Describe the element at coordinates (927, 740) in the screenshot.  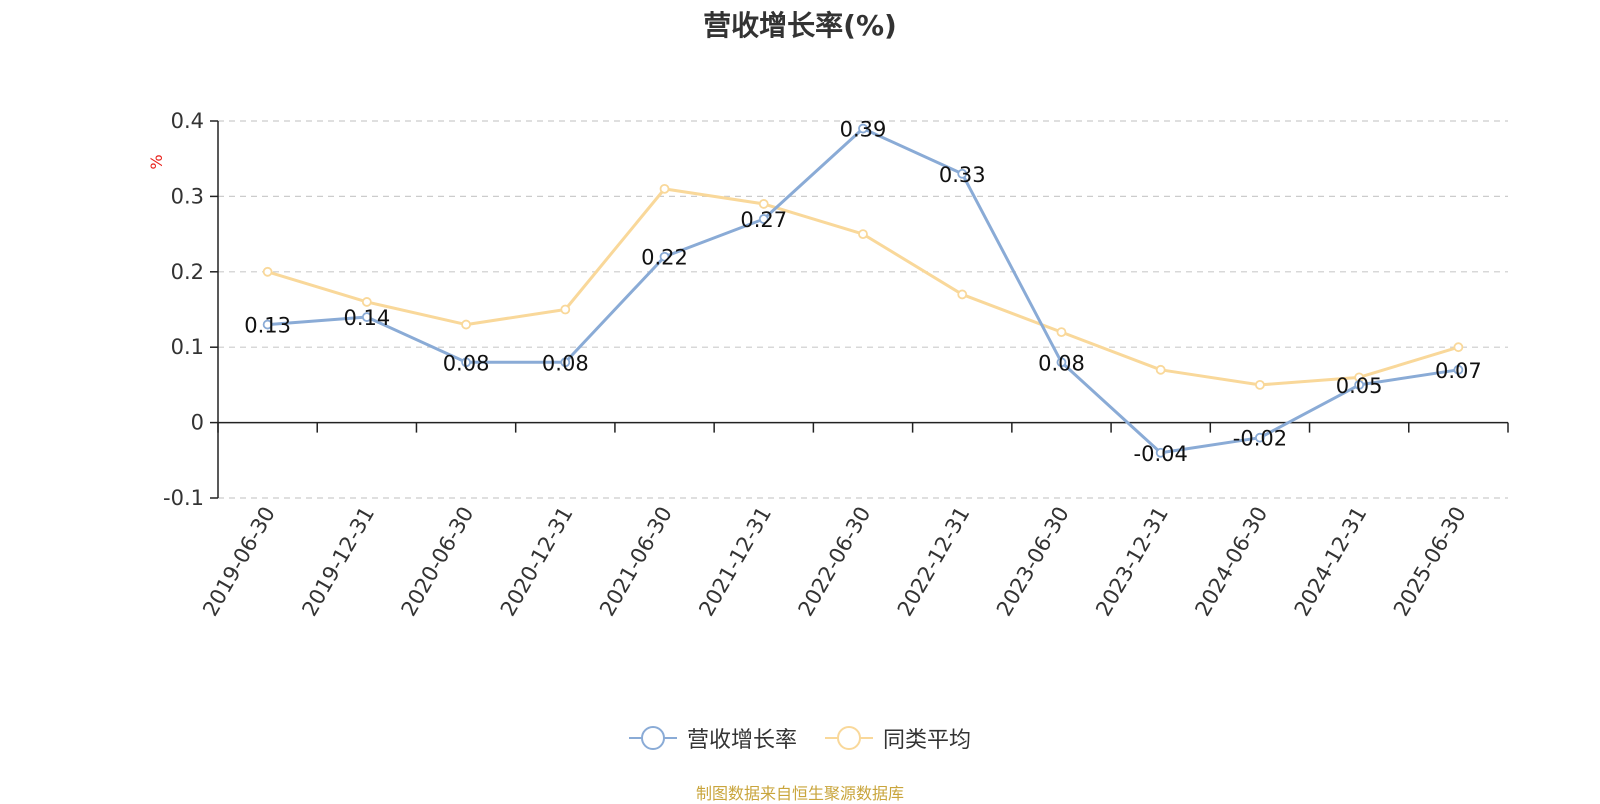
I see `legend-label-series-2: 同类平均` at that location.